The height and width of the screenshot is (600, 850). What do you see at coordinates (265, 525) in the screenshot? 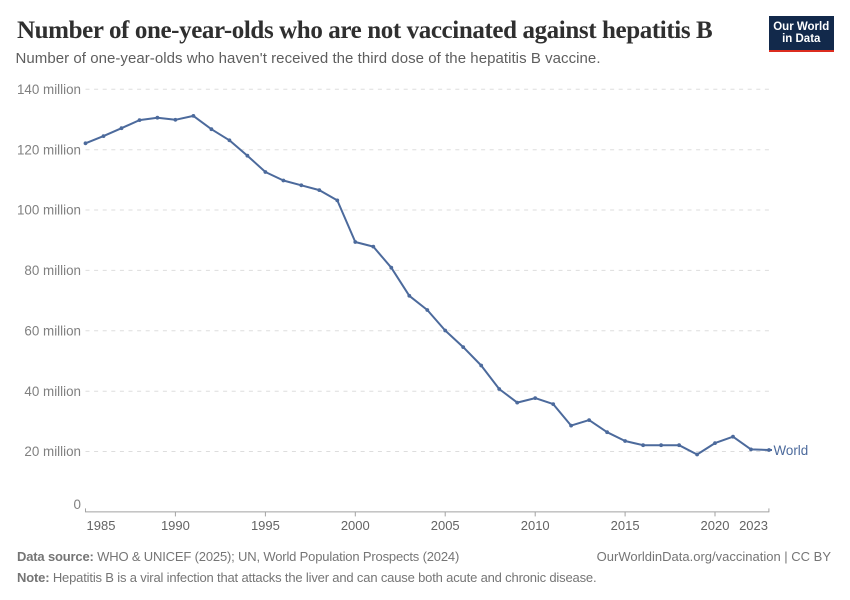
I see `svg-text: 1995` at bounding box center [265, 525].